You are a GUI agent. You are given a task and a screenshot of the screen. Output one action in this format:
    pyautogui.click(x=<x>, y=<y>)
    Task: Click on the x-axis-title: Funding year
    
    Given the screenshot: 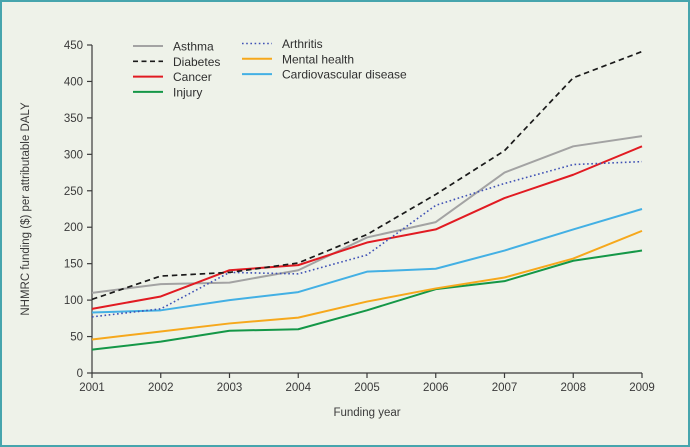 What is the action you would take?
    pyautogui.click(x=366, y=413)
    